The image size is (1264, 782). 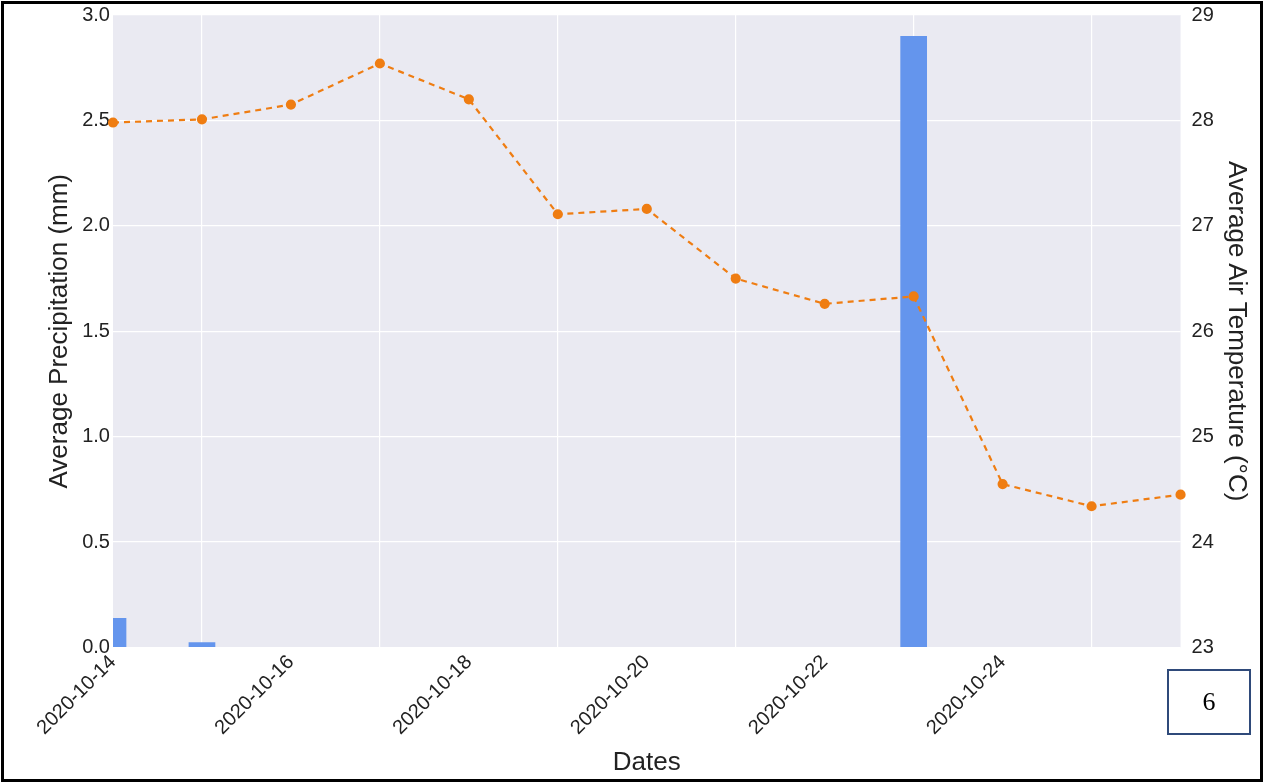 I want to click on x-axis-title: Dates, so click(x=646, y=760).